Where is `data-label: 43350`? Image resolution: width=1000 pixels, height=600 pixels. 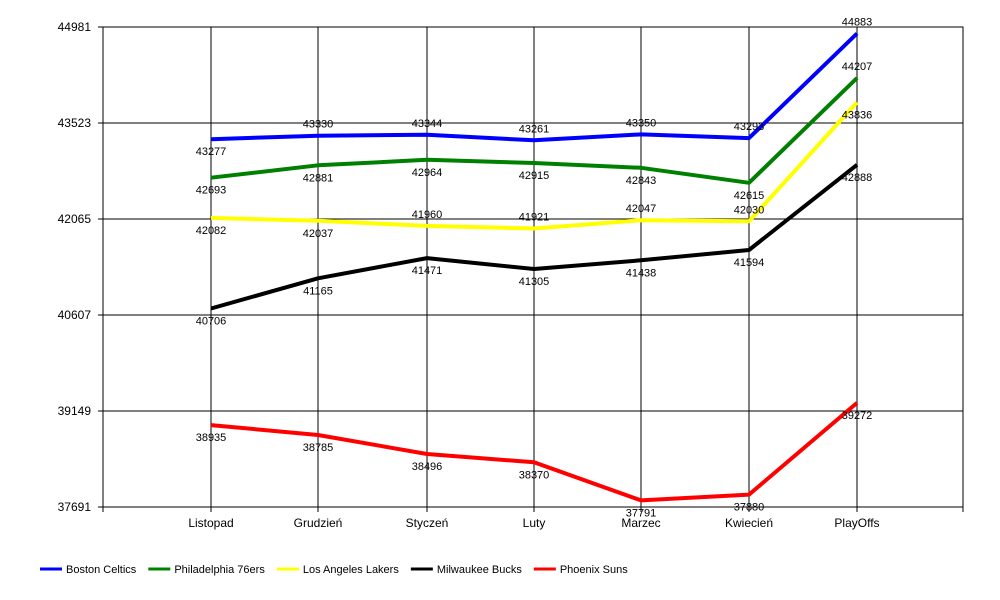 data-label: 43350 is located at coordinates (641, 123).